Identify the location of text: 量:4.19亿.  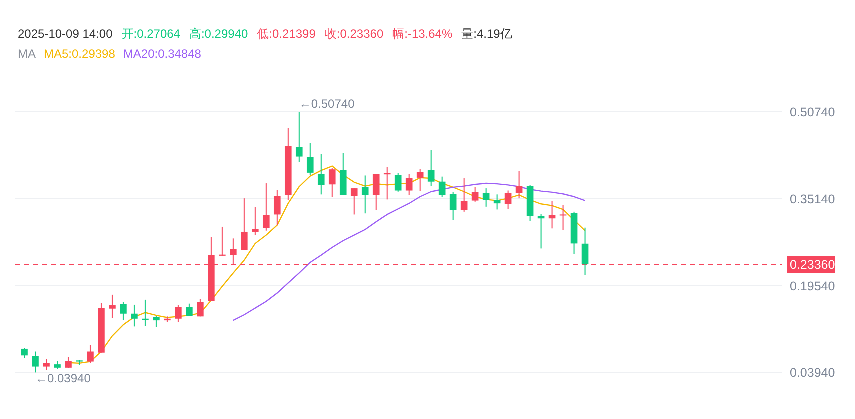
(487, 34).